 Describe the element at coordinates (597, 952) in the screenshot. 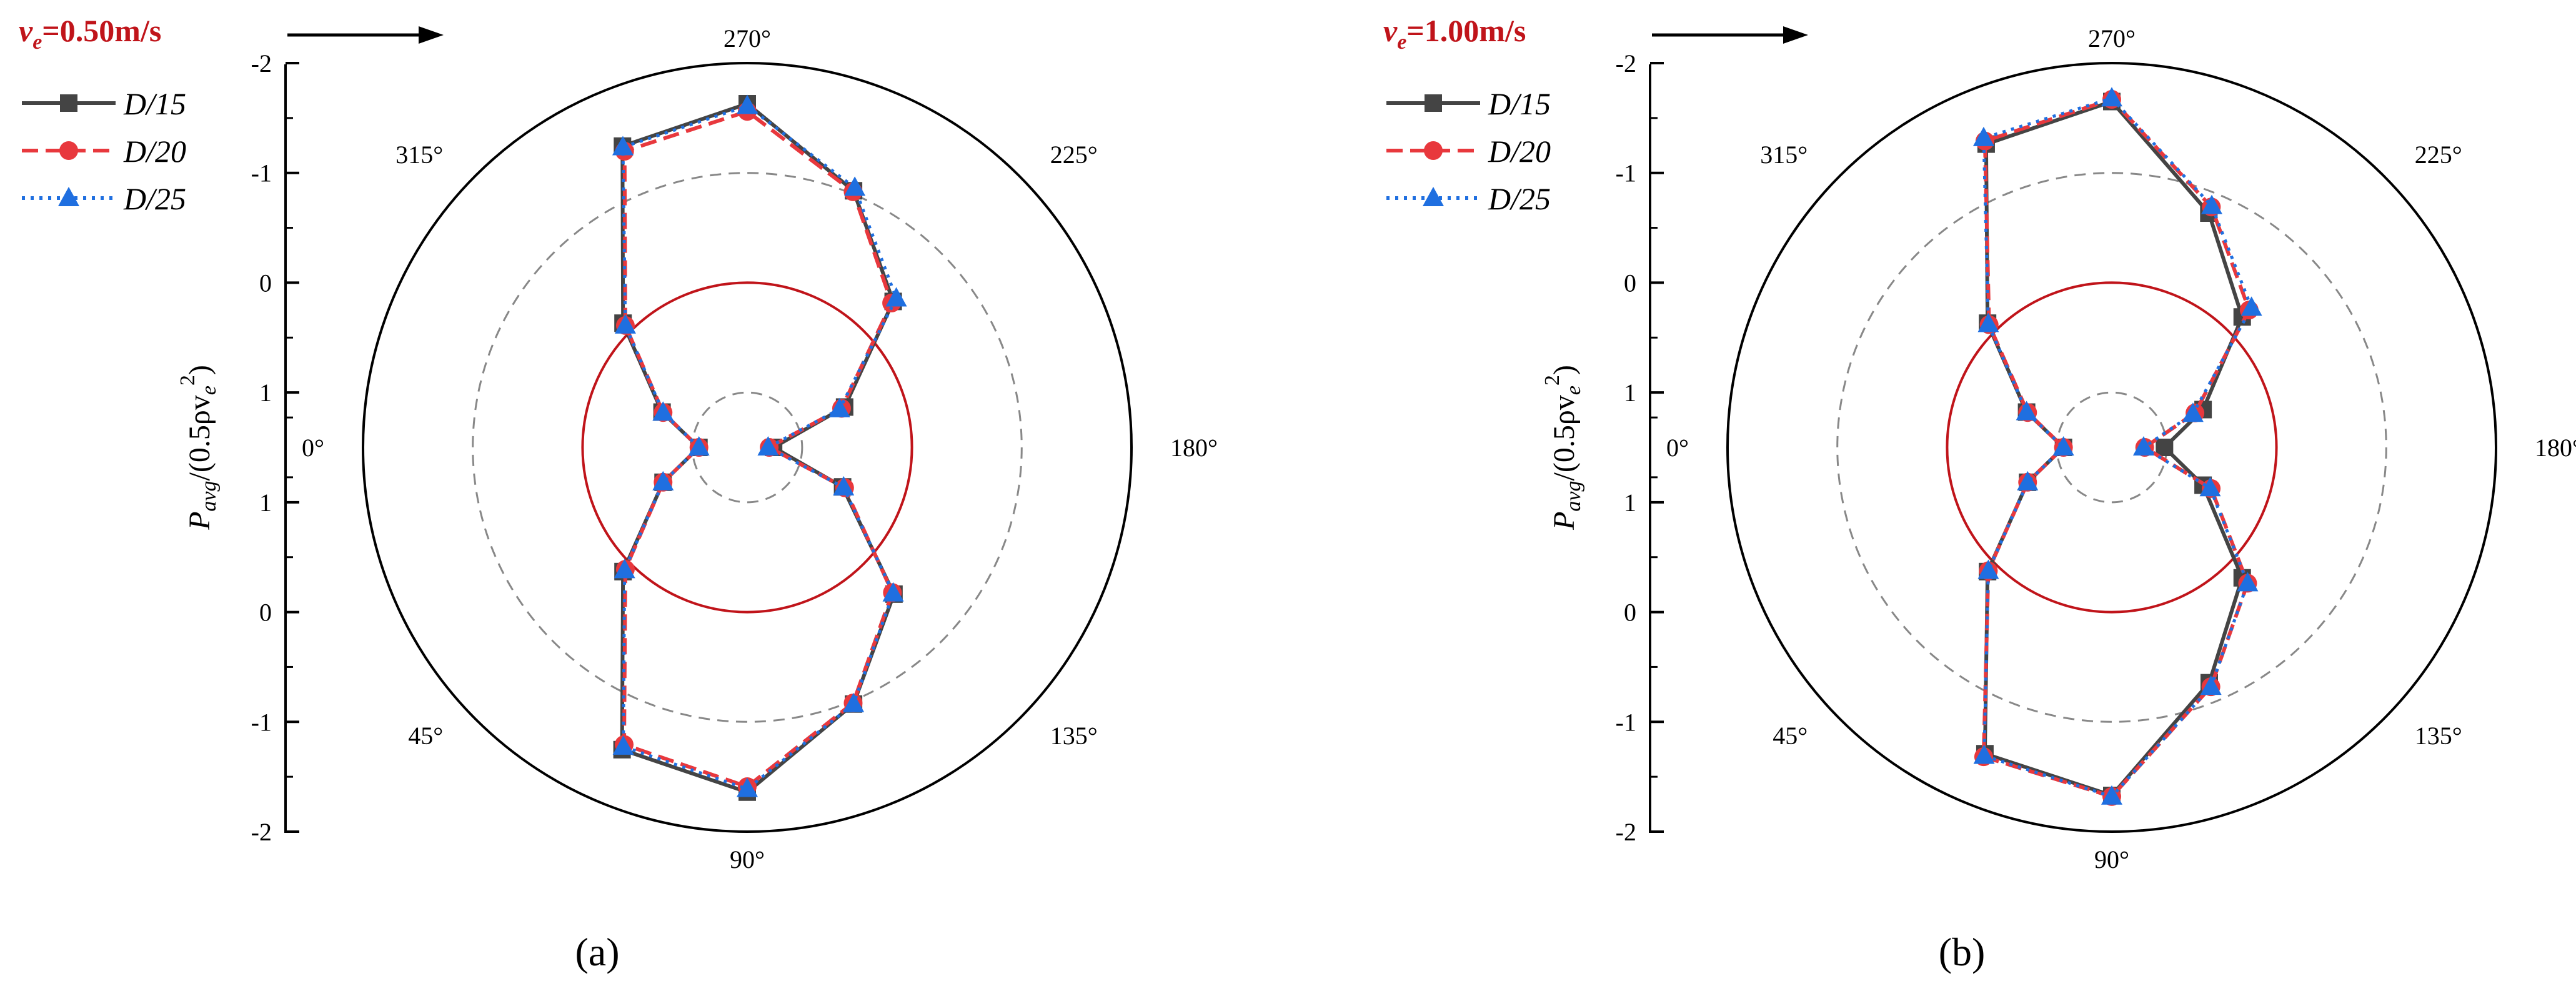

I see `panel-label: (a)` at that location.